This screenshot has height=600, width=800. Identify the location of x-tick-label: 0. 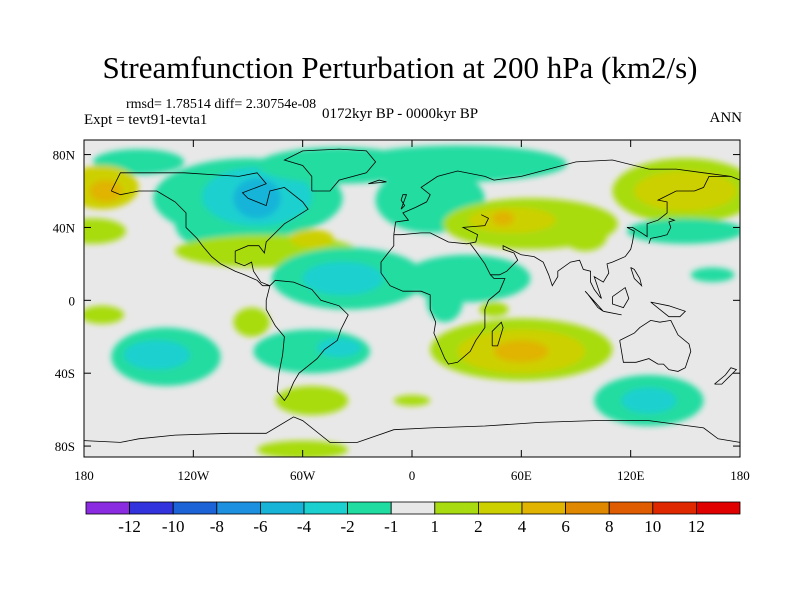
(412, 475).